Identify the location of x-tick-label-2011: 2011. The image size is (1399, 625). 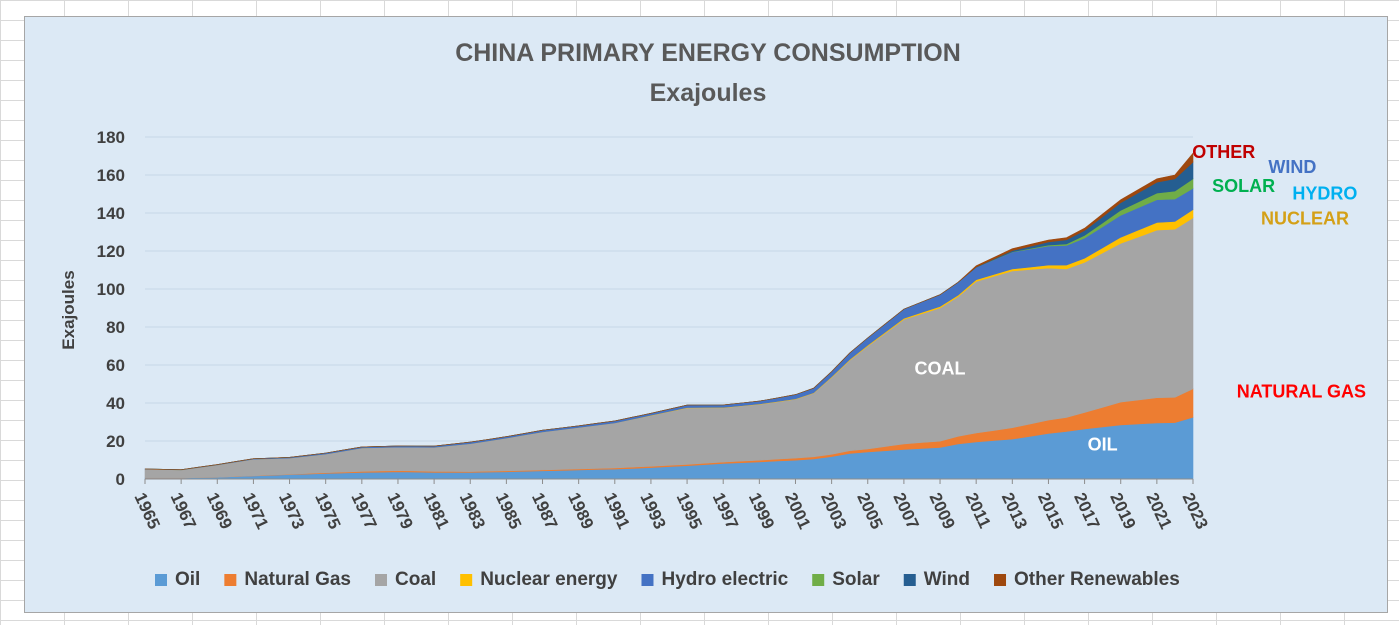
(978, 510).